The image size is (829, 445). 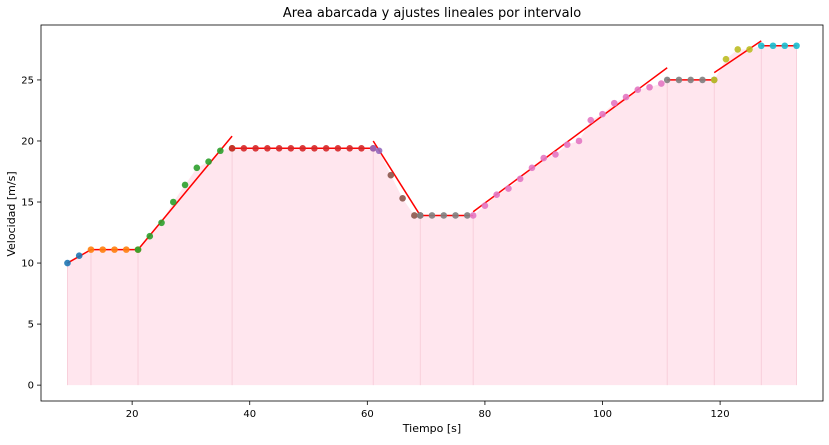 I want to click on x-axis-label: Tiempo [s], so click(x=431, y=428).